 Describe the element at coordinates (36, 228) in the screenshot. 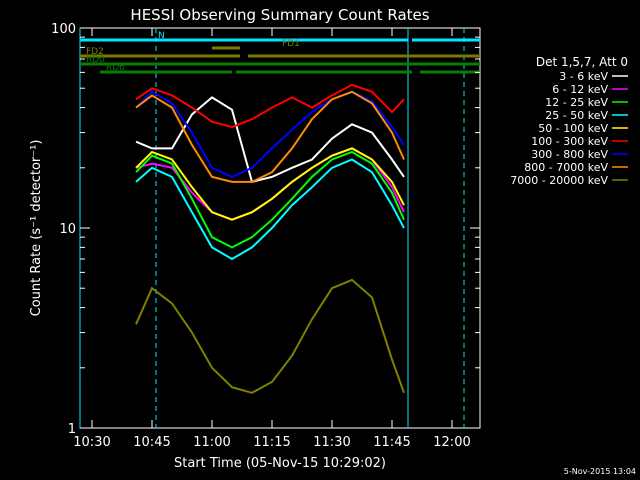

I see `y-axis-label: Count Rate (s⁻¹ detector⁻¹)` at that location.